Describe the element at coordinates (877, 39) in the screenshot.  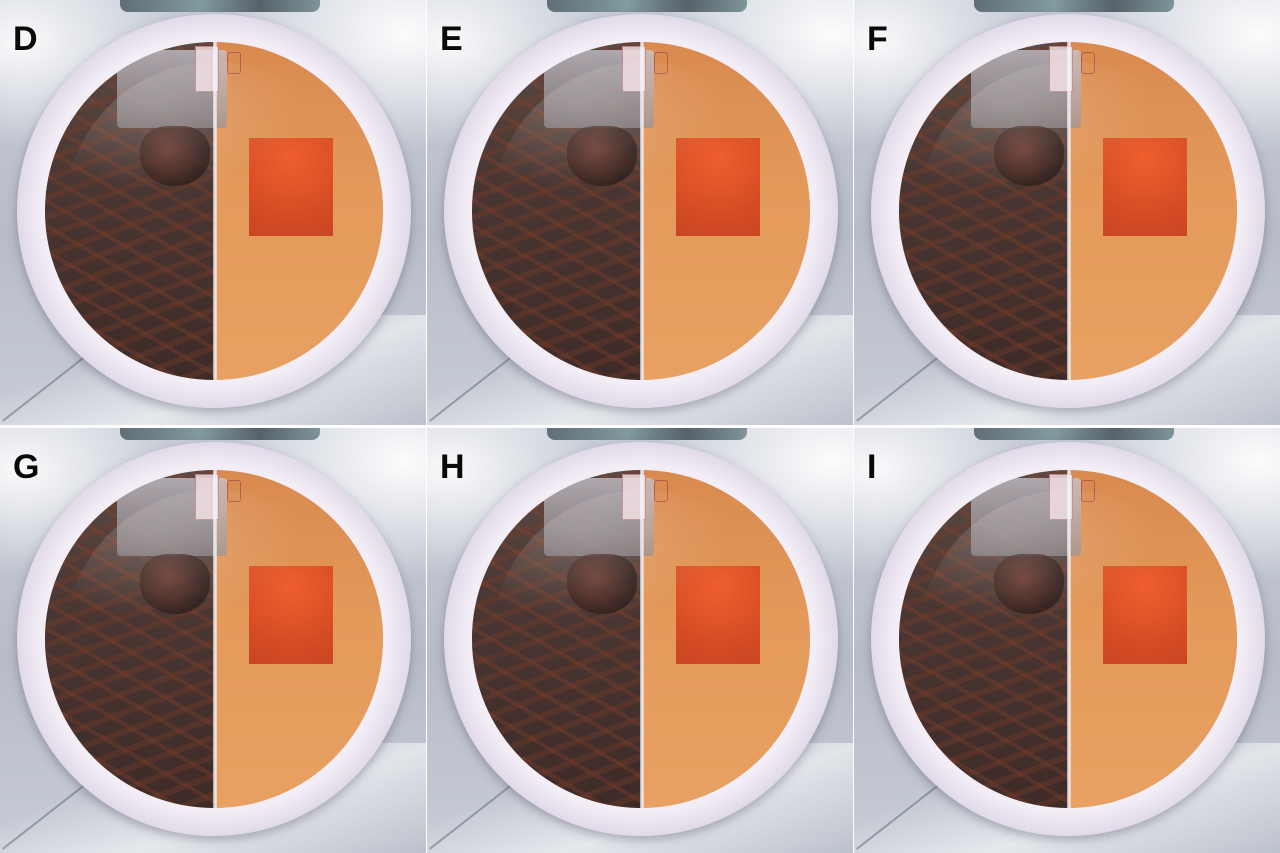
I see `panel-label: F` at that location.